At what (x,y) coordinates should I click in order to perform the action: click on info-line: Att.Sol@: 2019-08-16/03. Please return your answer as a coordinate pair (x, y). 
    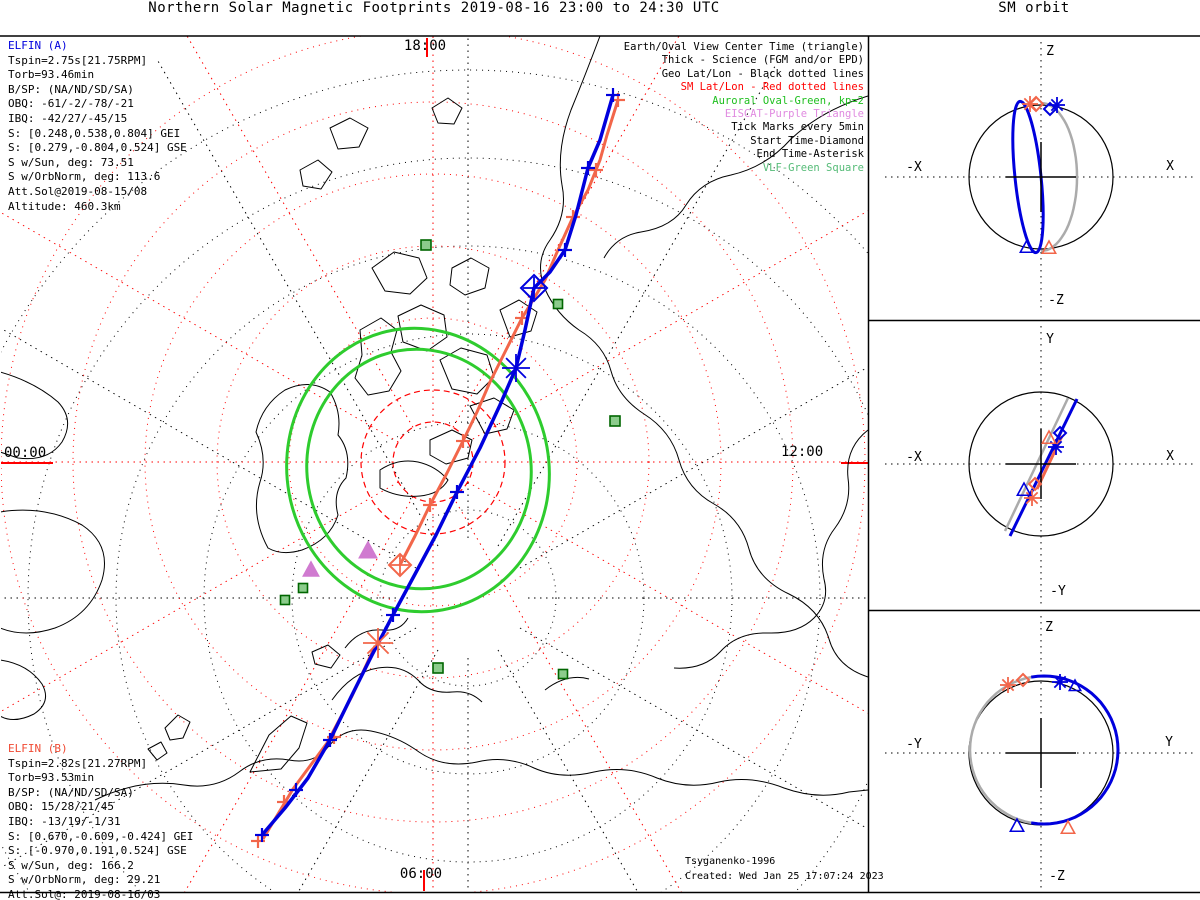
    Looking at the image, I should click on (84, 893).